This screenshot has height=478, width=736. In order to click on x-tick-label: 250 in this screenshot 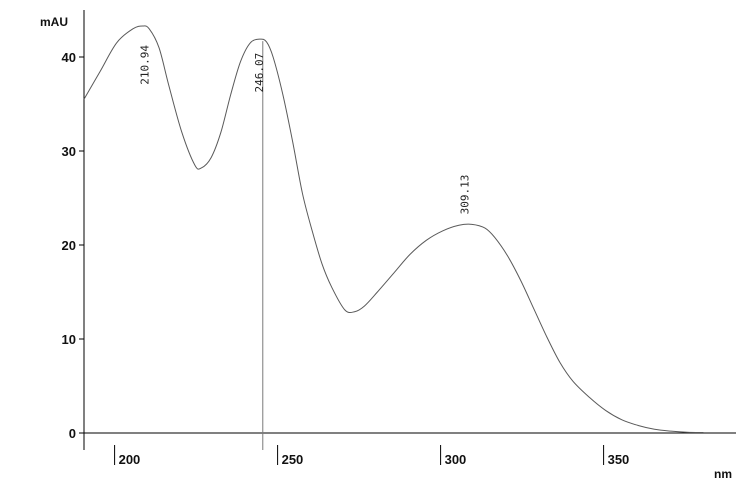, I will do `click(293, 459)`.